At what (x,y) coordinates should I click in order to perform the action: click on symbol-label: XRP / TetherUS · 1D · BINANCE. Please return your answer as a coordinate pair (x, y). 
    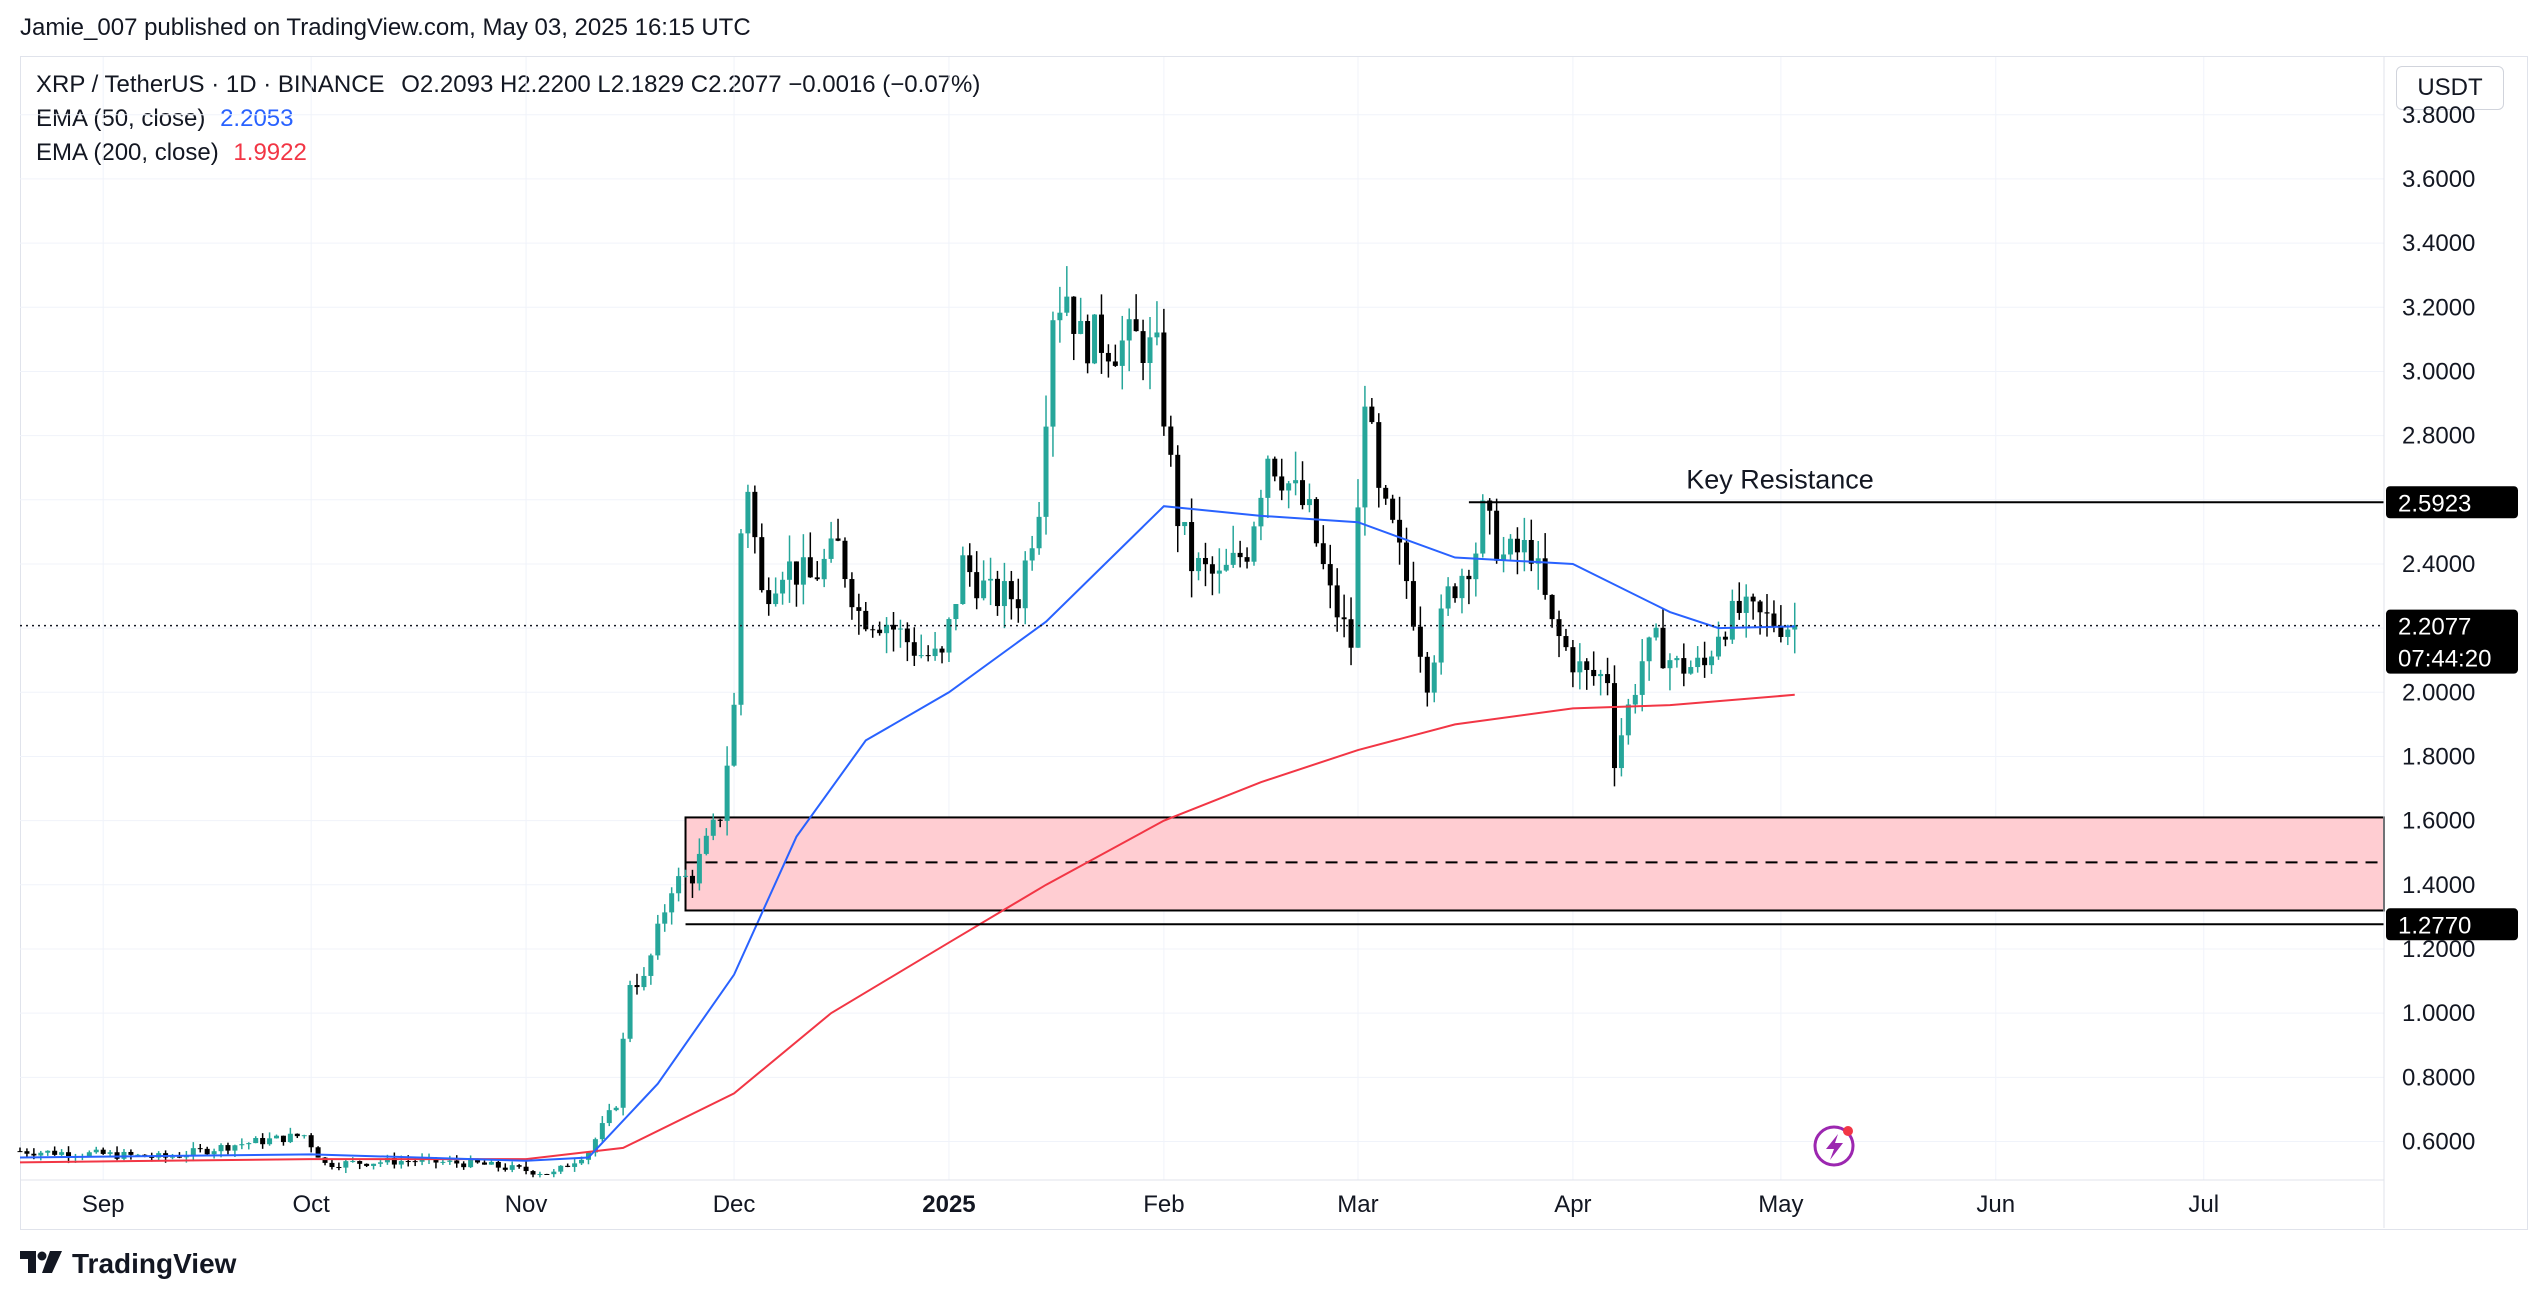
    Looking at the image, I should click on (210, 84).